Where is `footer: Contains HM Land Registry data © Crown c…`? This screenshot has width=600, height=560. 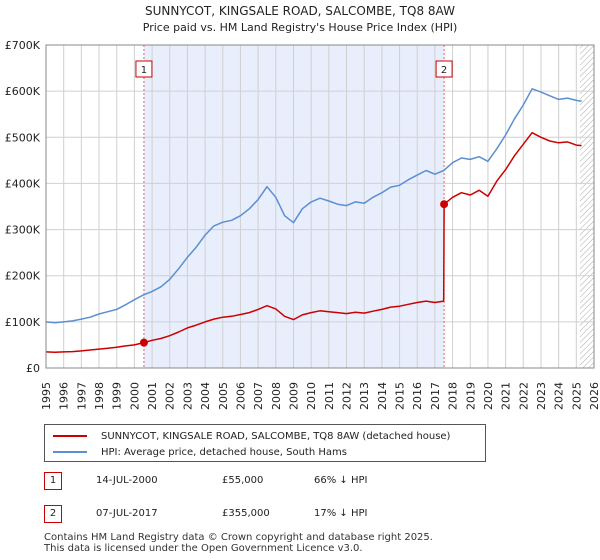 footer: Contains HM Land Registry data © Crown c… is located at coordinates (238, 543).